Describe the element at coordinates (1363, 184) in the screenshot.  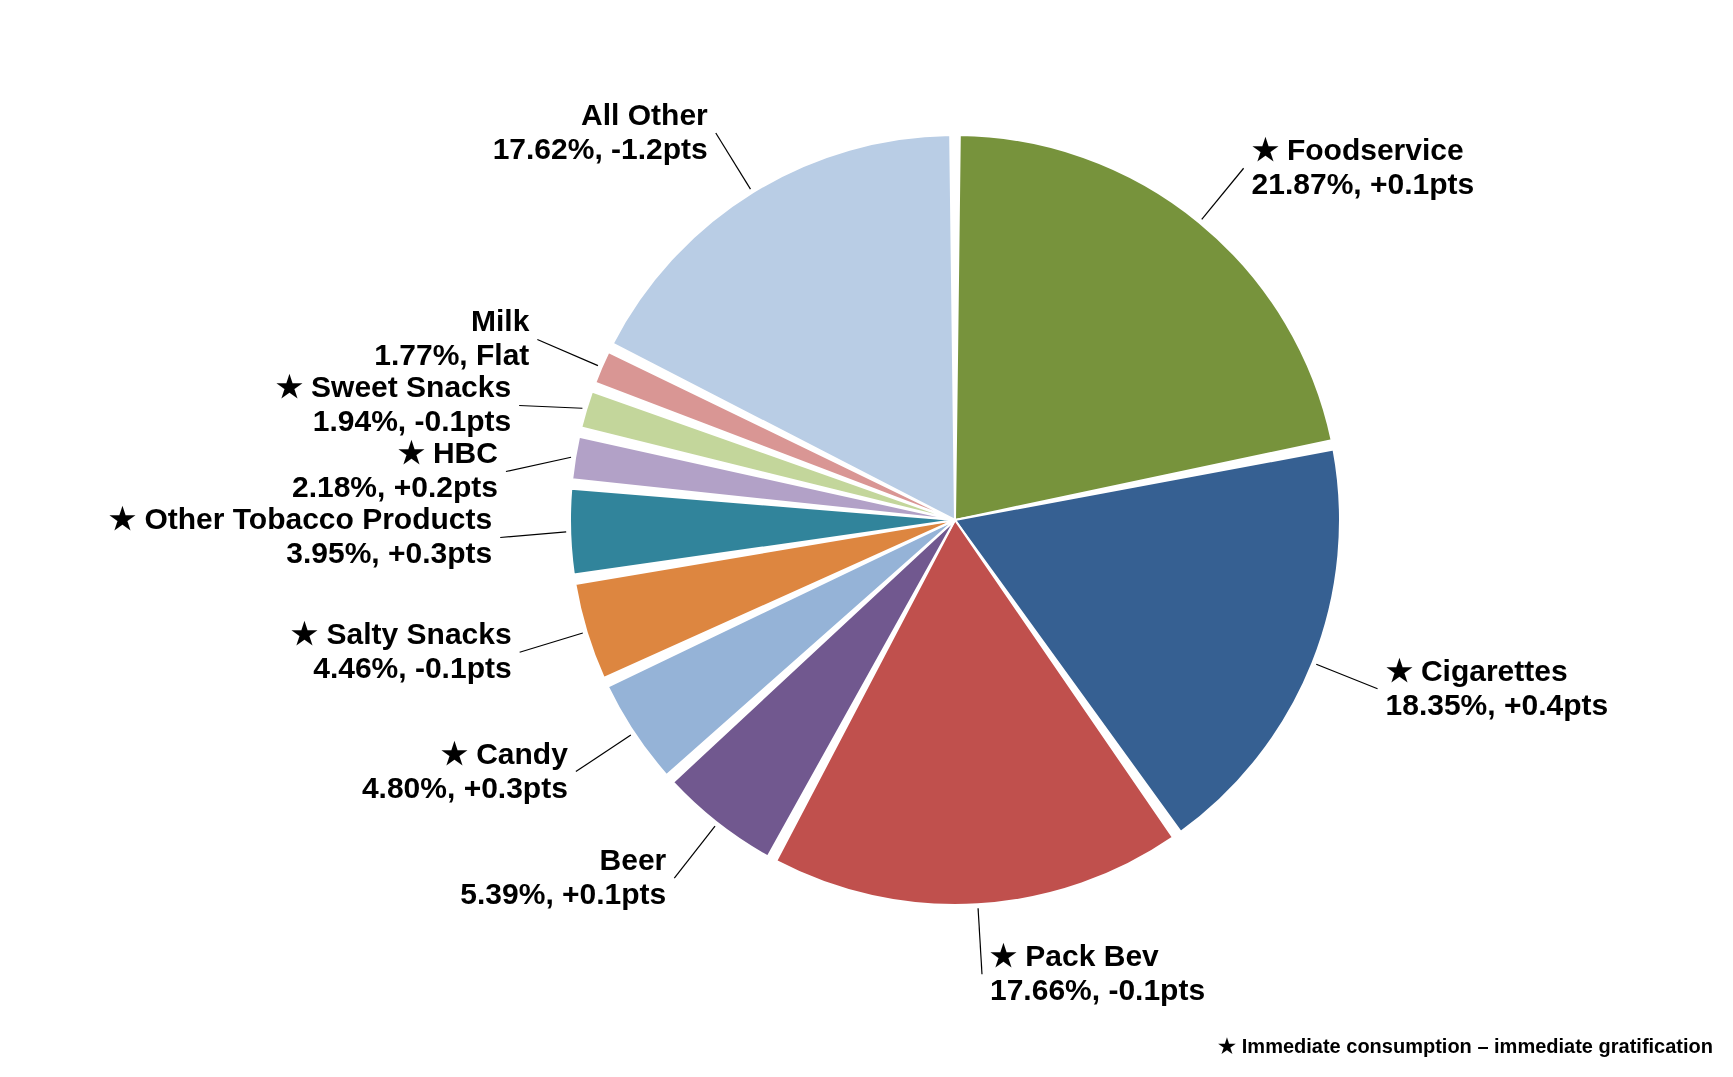
I see `data-label: 21.87%, +0.1pts` at that location.